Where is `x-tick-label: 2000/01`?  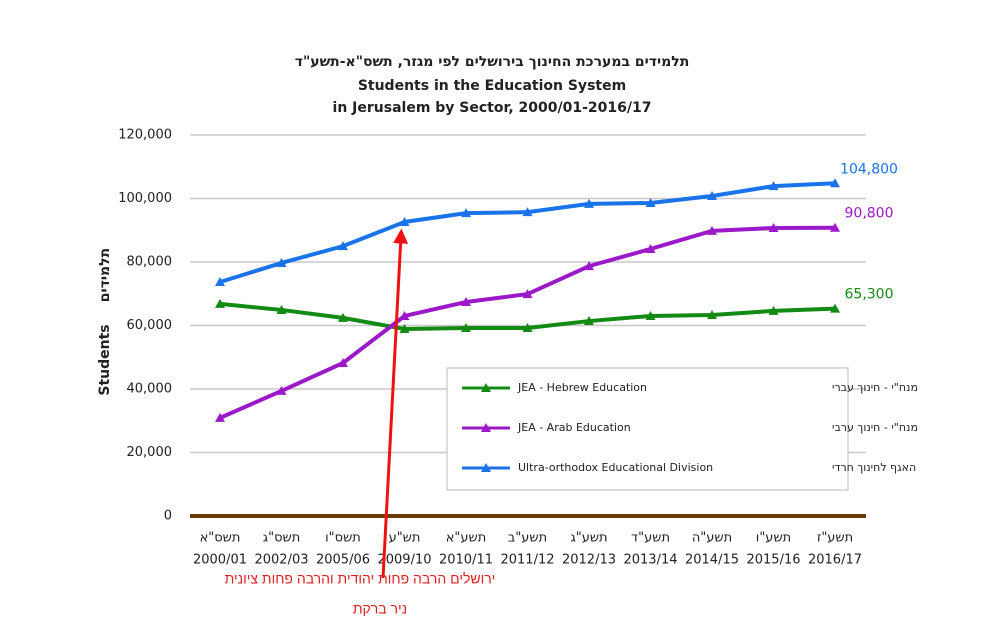 x-tick-label: 2000/01 is located at coordinates (220, 560).